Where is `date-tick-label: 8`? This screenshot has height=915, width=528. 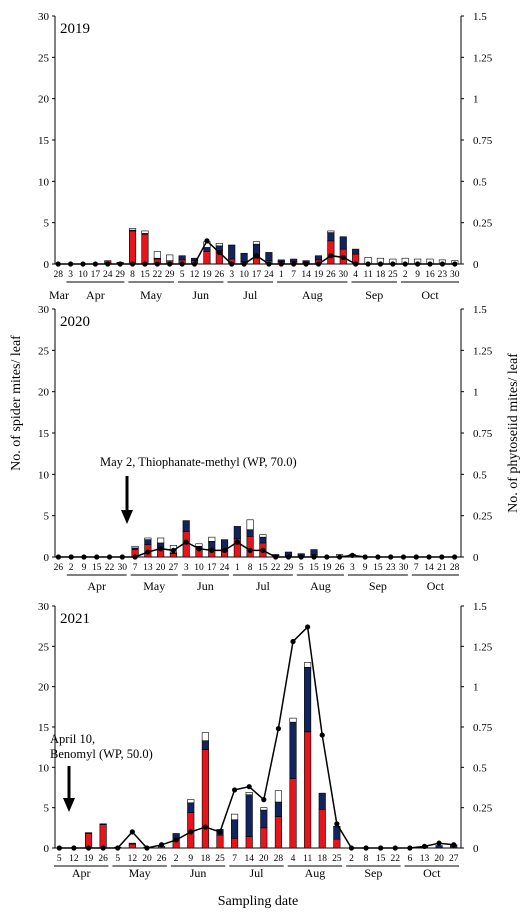 date-tick-label: 8 is located at coordinates (250, 568).